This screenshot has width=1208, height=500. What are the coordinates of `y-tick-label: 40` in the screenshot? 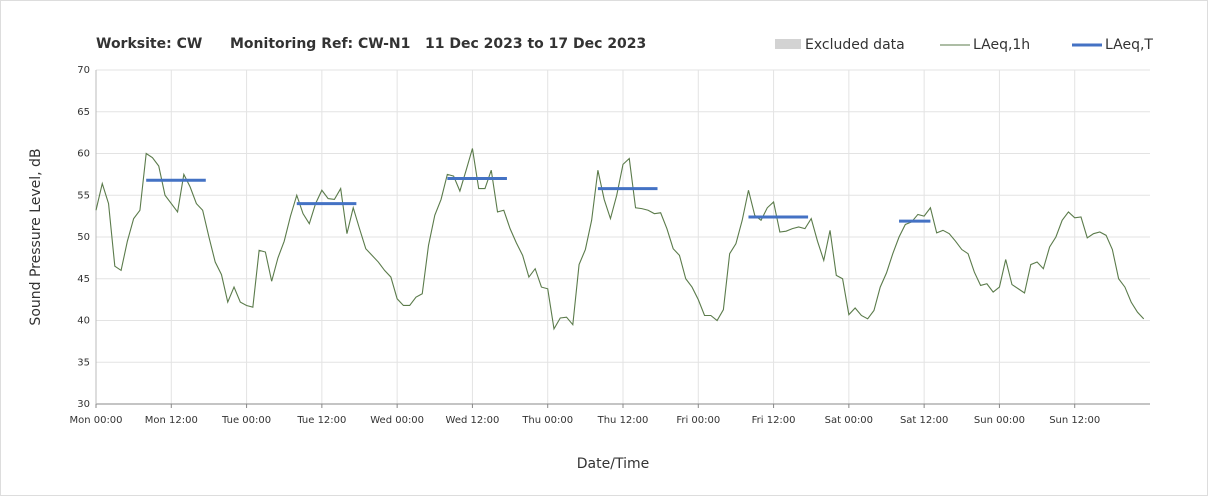 It's located at (83, 321).